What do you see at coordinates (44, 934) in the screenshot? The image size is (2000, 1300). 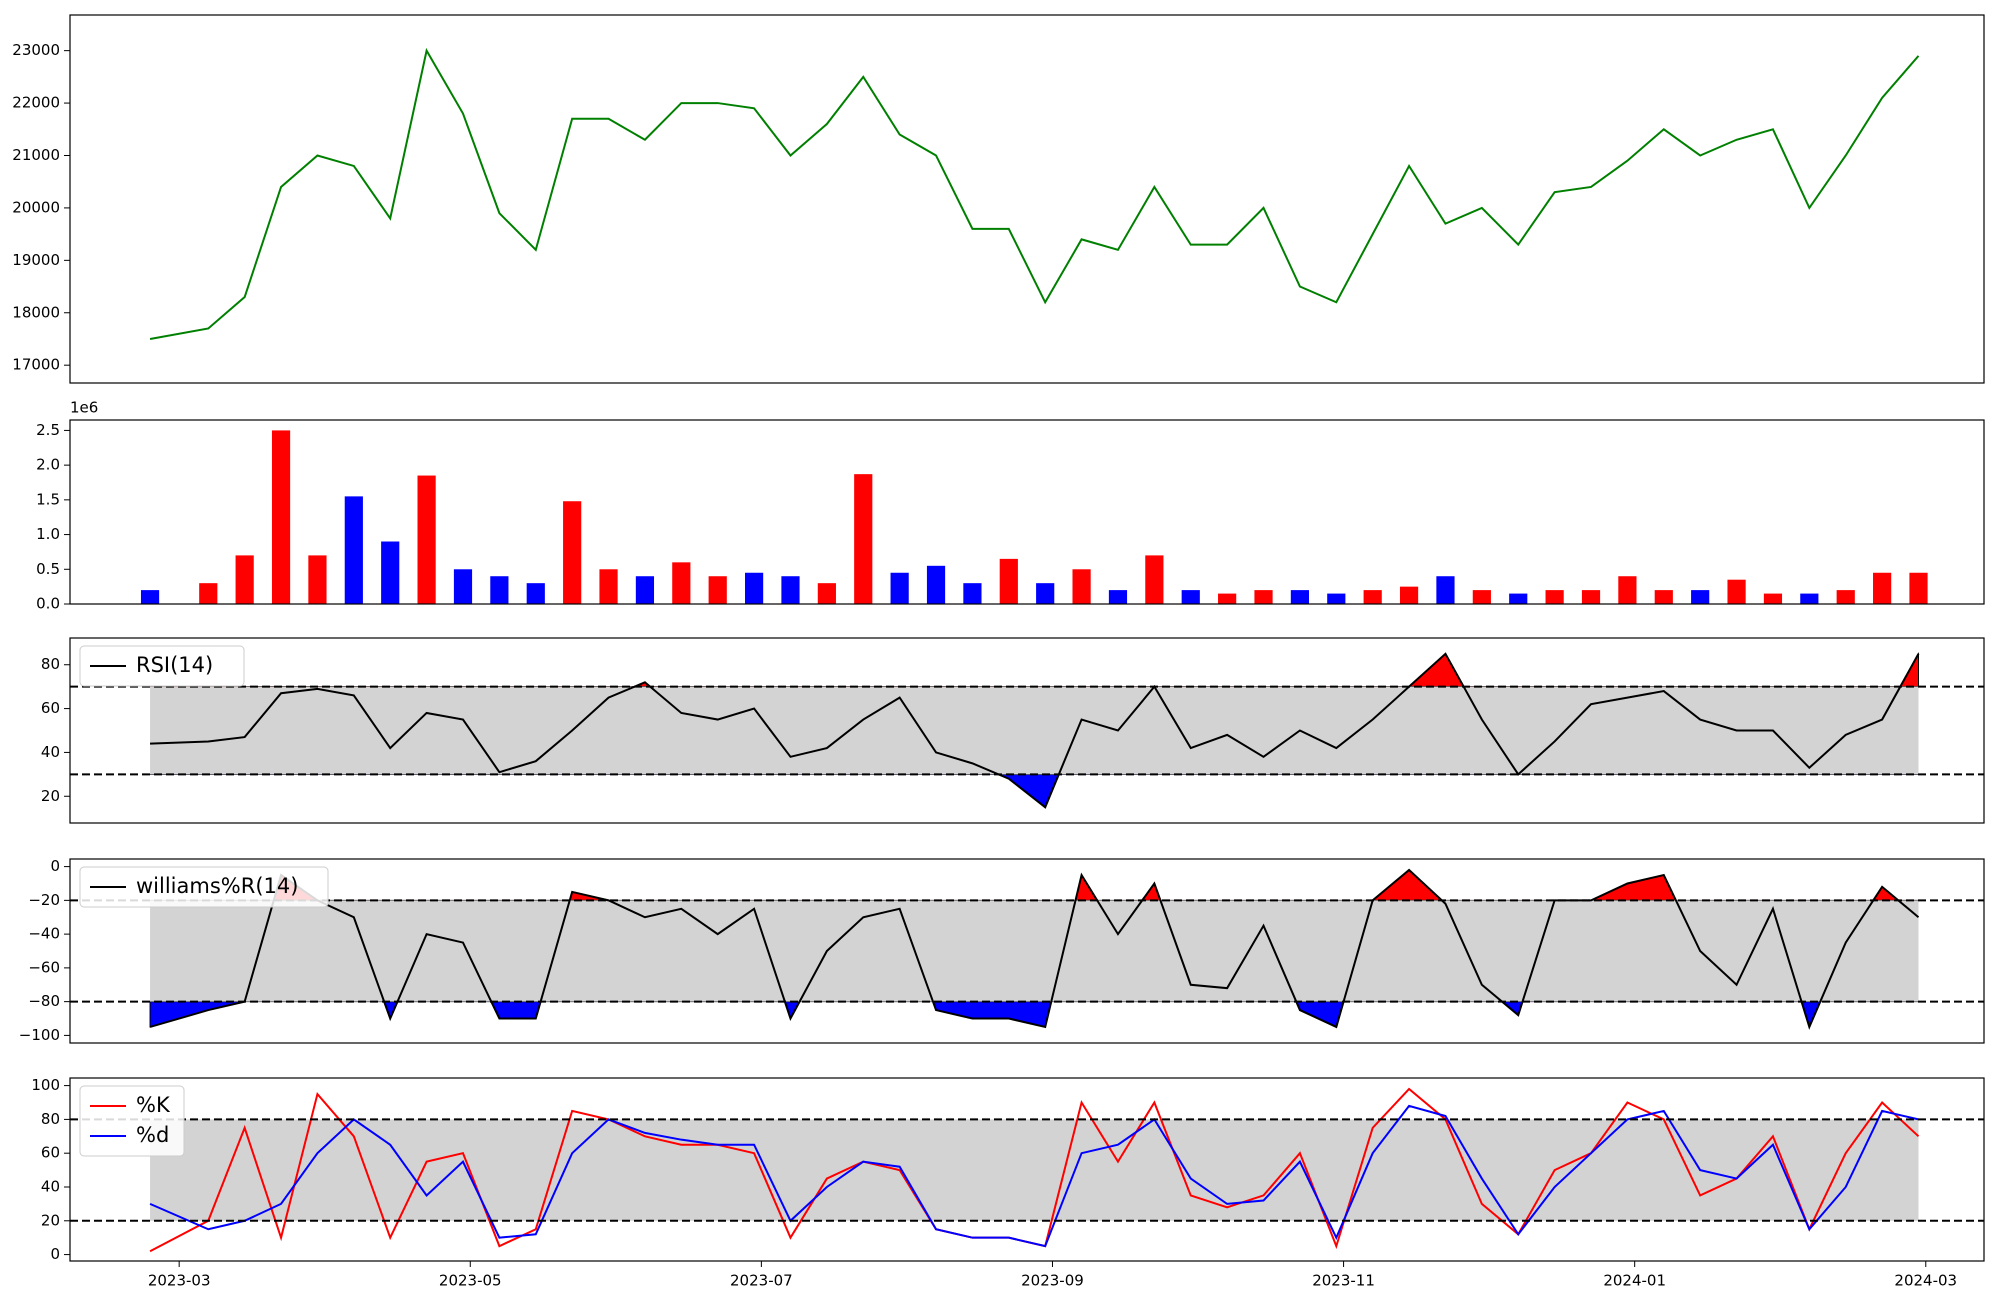 I see `y-tick-label: −40` at bounding box center [44, 934].